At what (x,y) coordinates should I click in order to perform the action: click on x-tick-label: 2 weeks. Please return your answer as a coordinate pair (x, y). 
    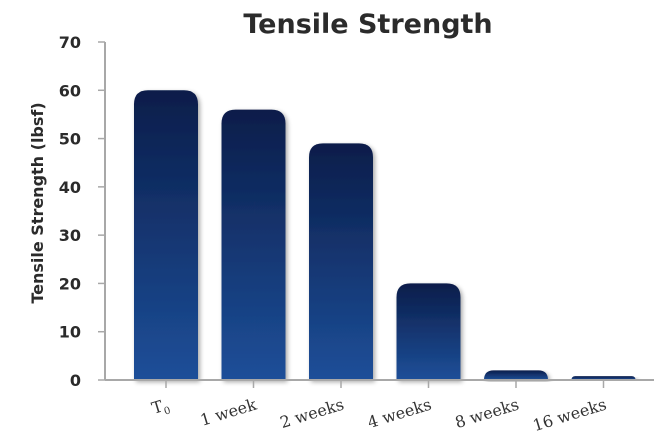
    Looking at the image, I should click on (312, 413).